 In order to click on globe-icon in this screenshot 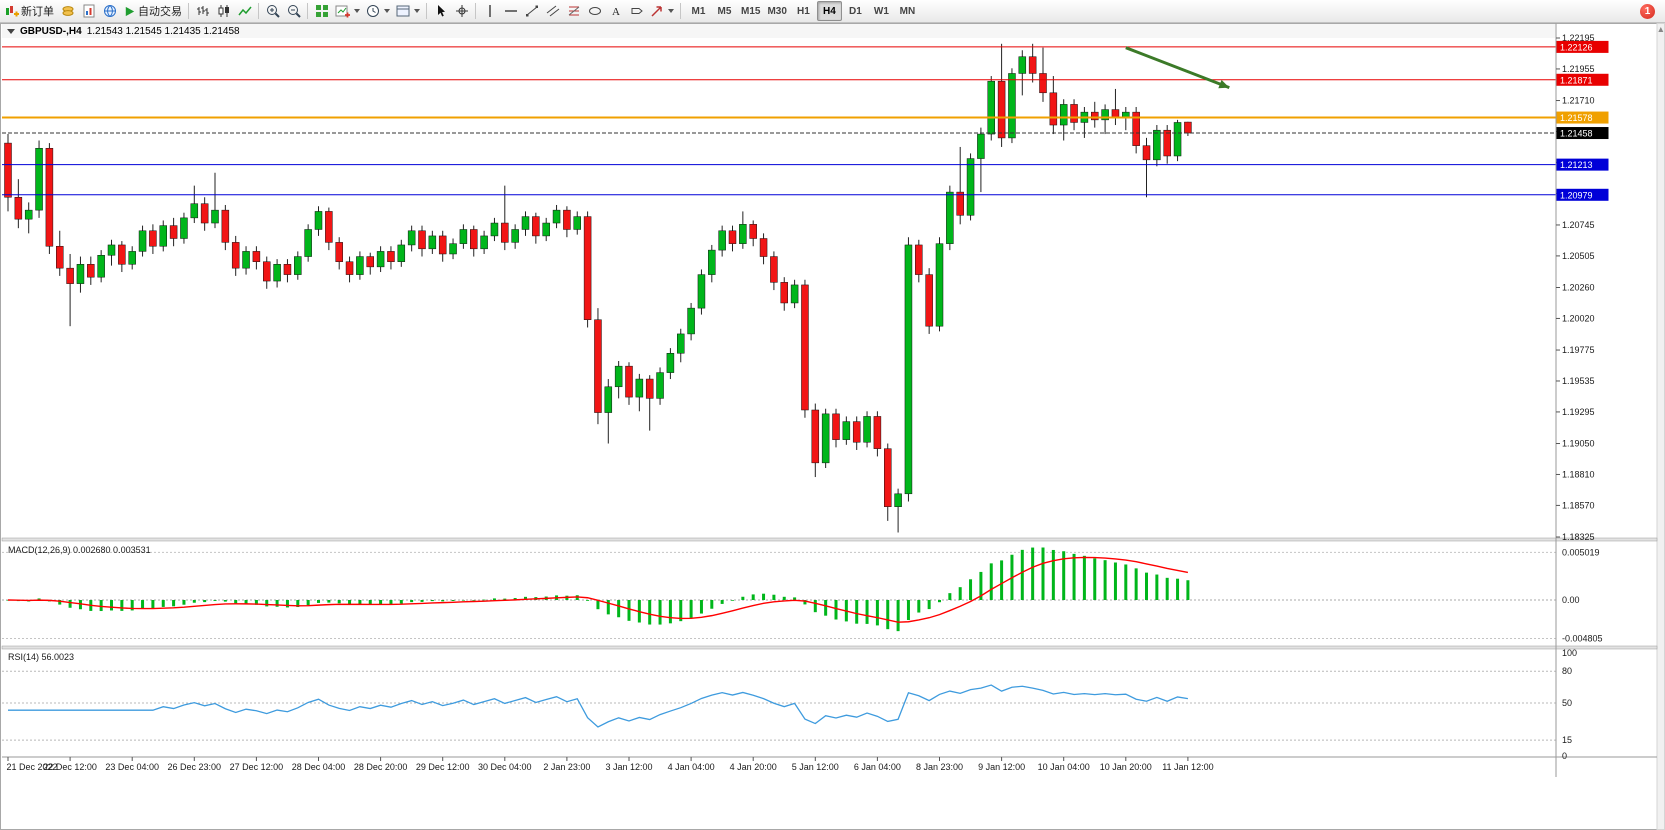, I will do `click(109, 11)`.